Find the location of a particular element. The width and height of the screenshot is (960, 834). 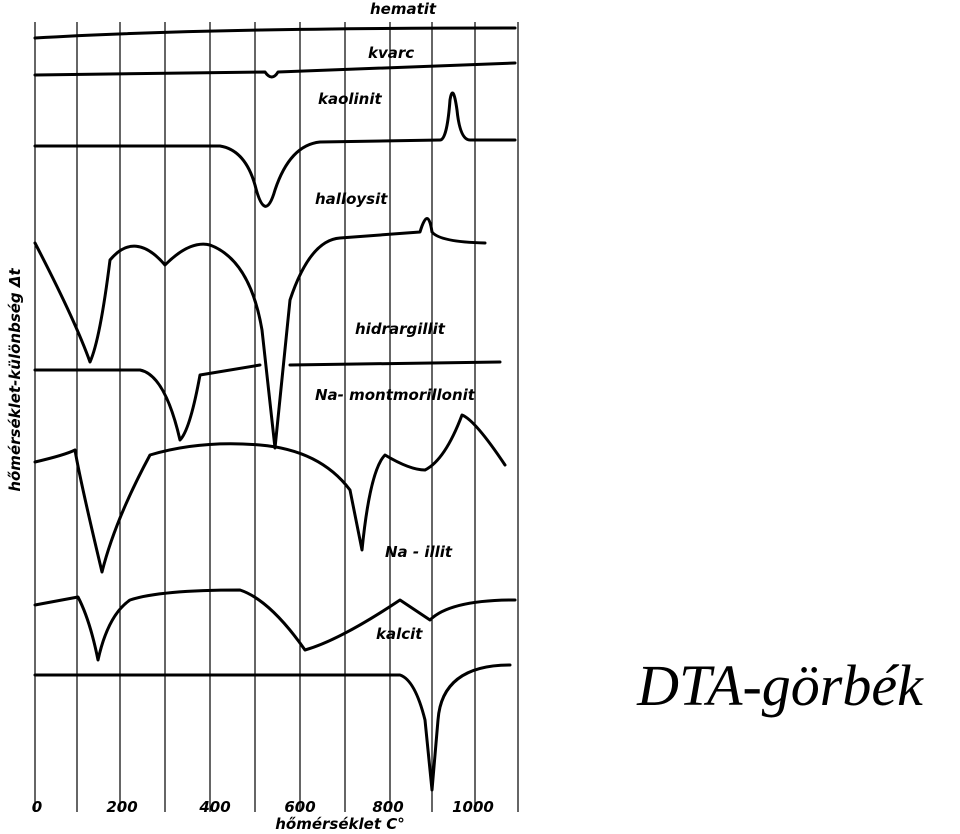

x-tick-label: 600 is located at coordinates (299, 807).